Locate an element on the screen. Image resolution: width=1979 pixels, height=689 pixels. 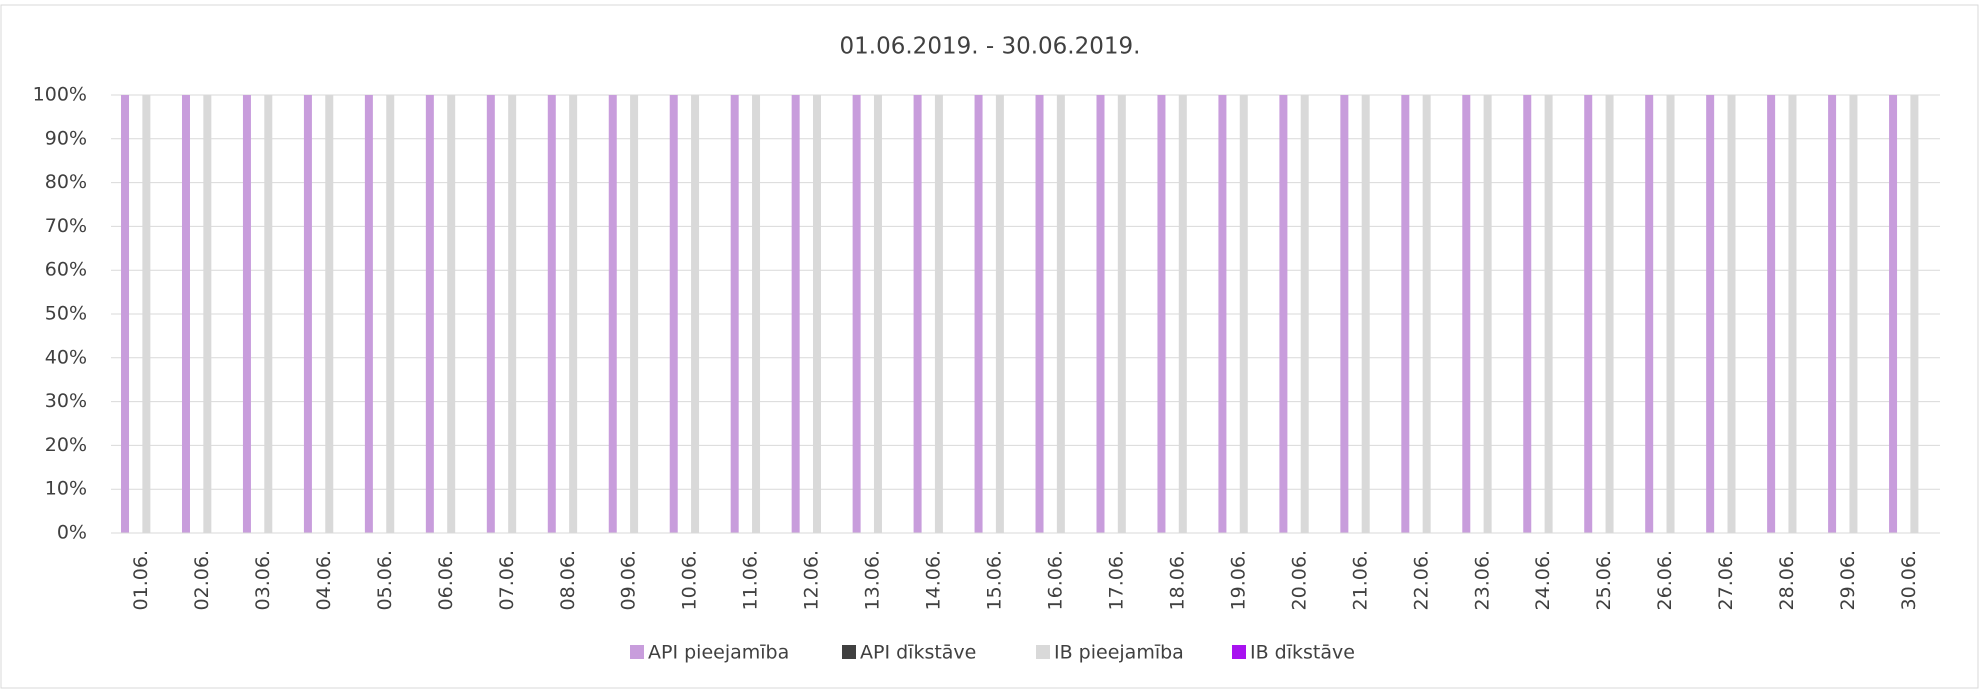
x-tick-label: 04.06. is located at coordinates (324, 580).